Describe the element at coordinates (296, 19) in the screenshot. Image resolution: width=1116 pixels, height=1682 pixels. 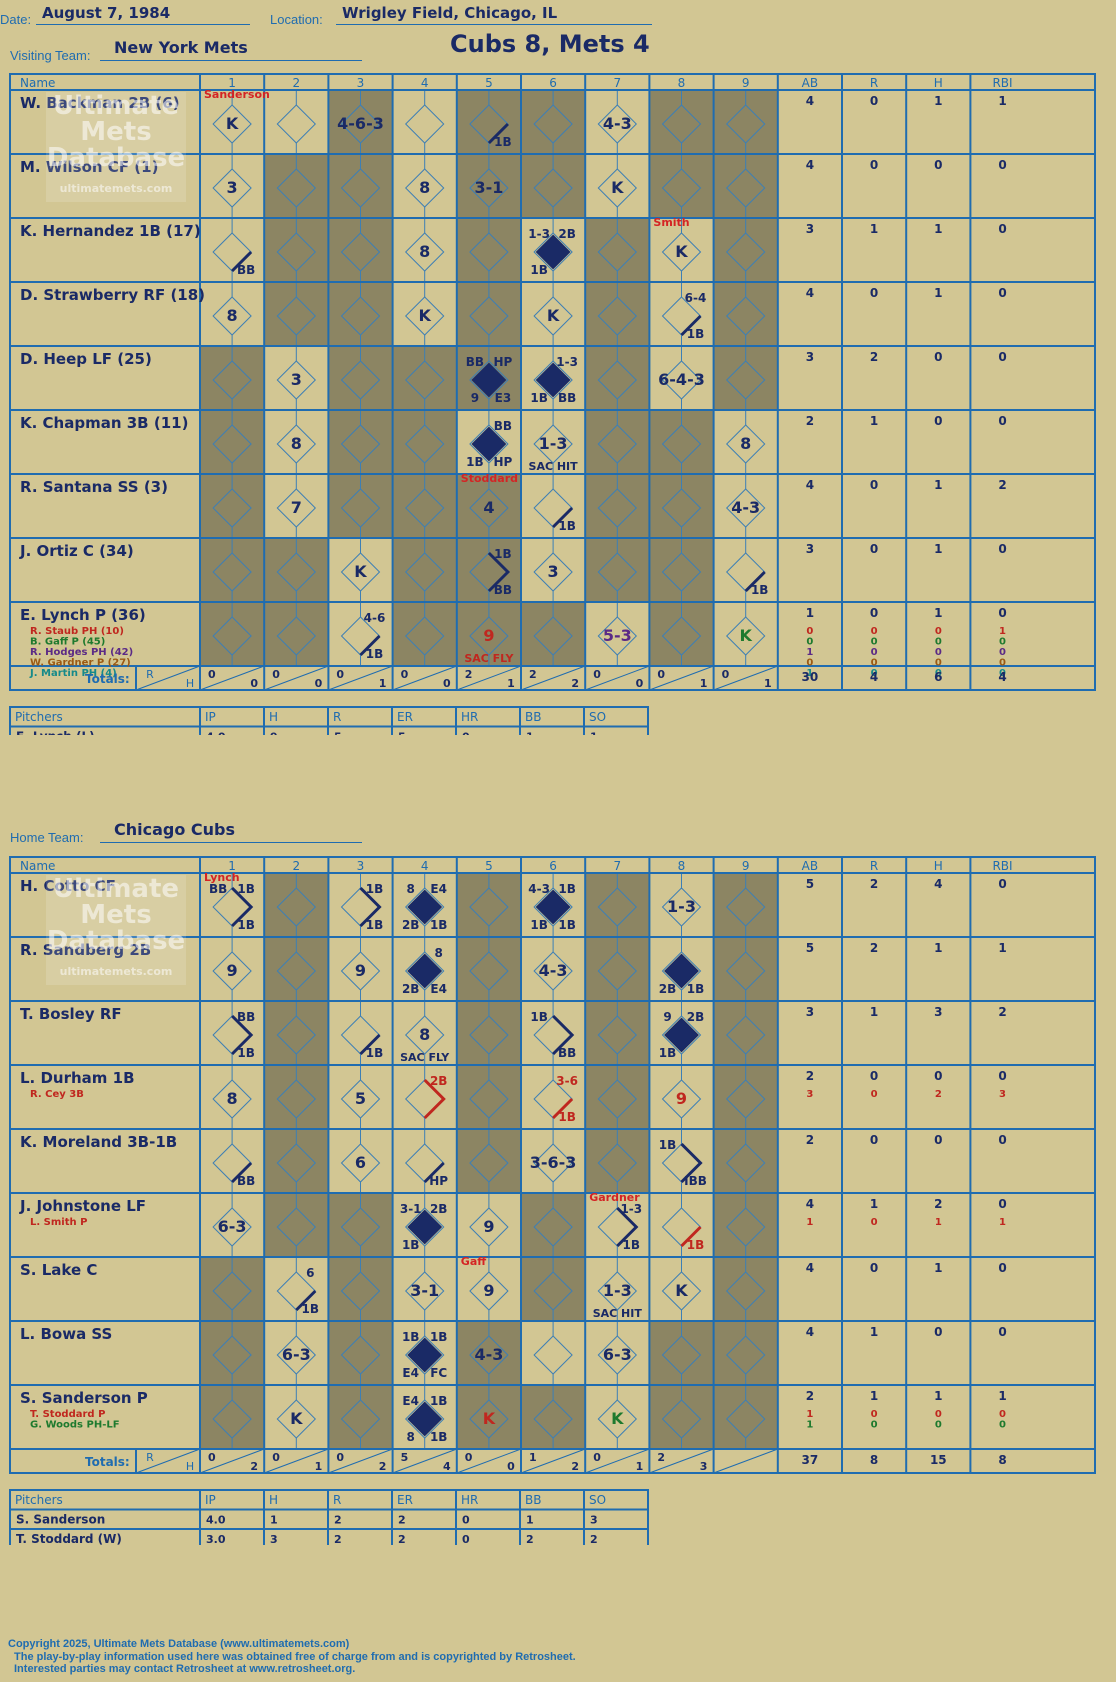
I see `location-label: Location:` at that location.